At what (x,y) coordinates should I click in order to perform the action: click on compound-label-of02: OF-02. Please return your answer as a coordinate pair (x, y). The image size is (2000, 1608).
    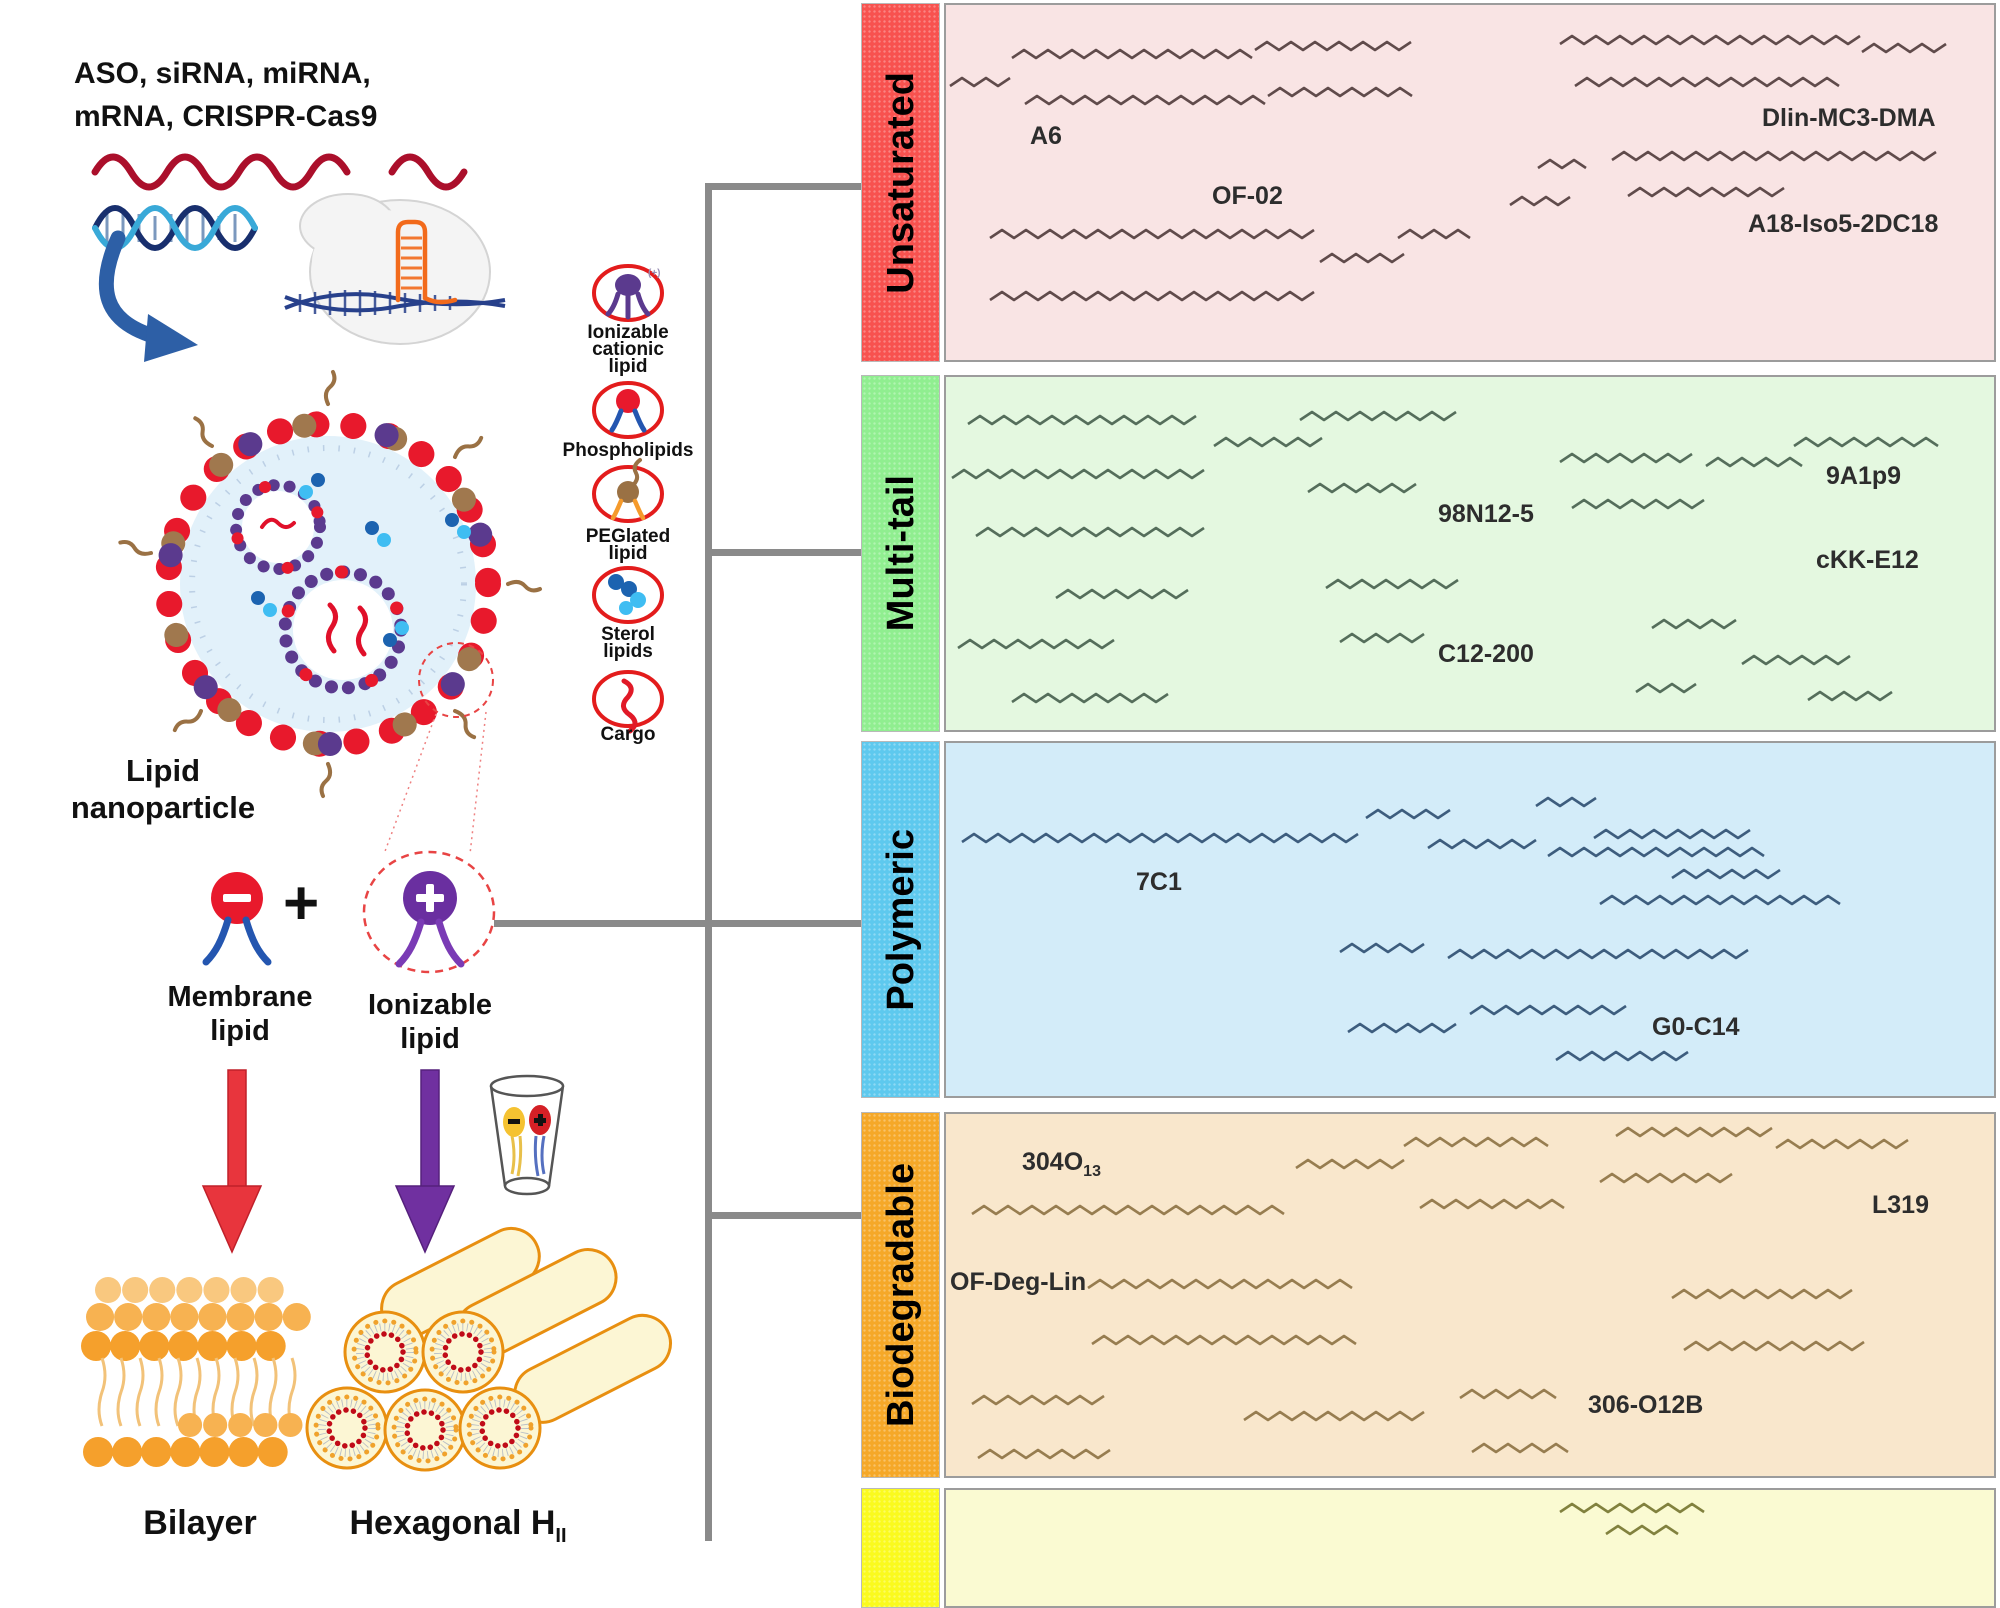
    Looking at the image, I should click on (1247, 196).